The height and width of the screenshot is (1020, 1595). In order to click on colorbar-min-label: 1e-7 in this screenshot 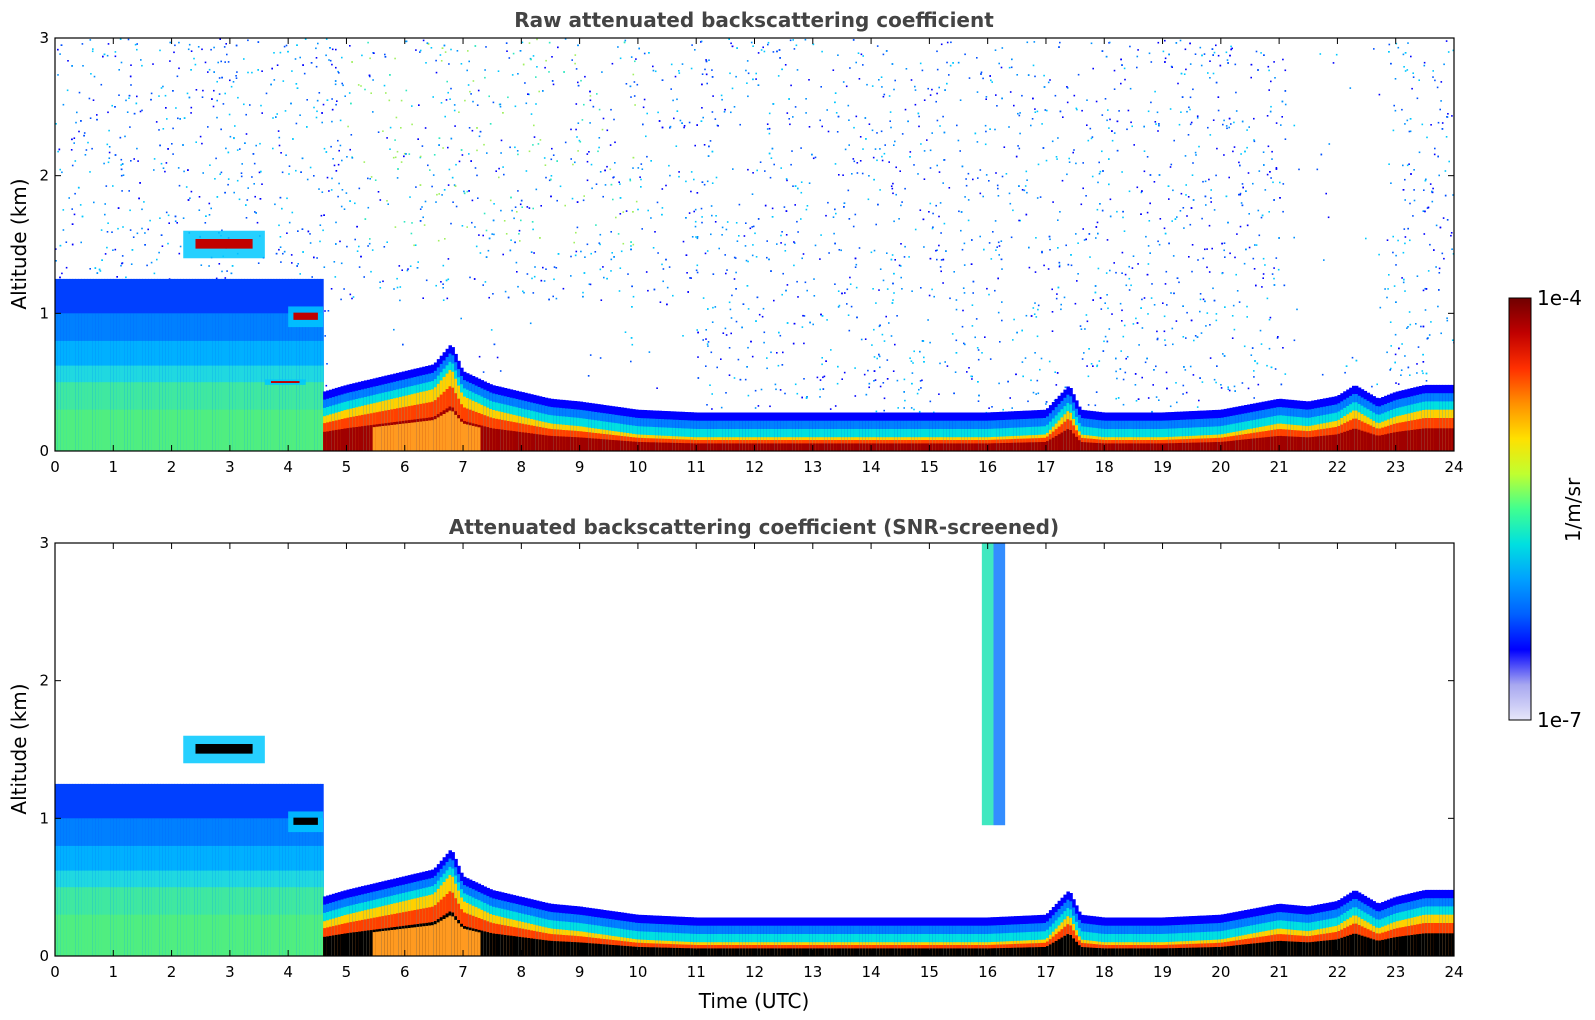, I will do `click(1559, 720)`.